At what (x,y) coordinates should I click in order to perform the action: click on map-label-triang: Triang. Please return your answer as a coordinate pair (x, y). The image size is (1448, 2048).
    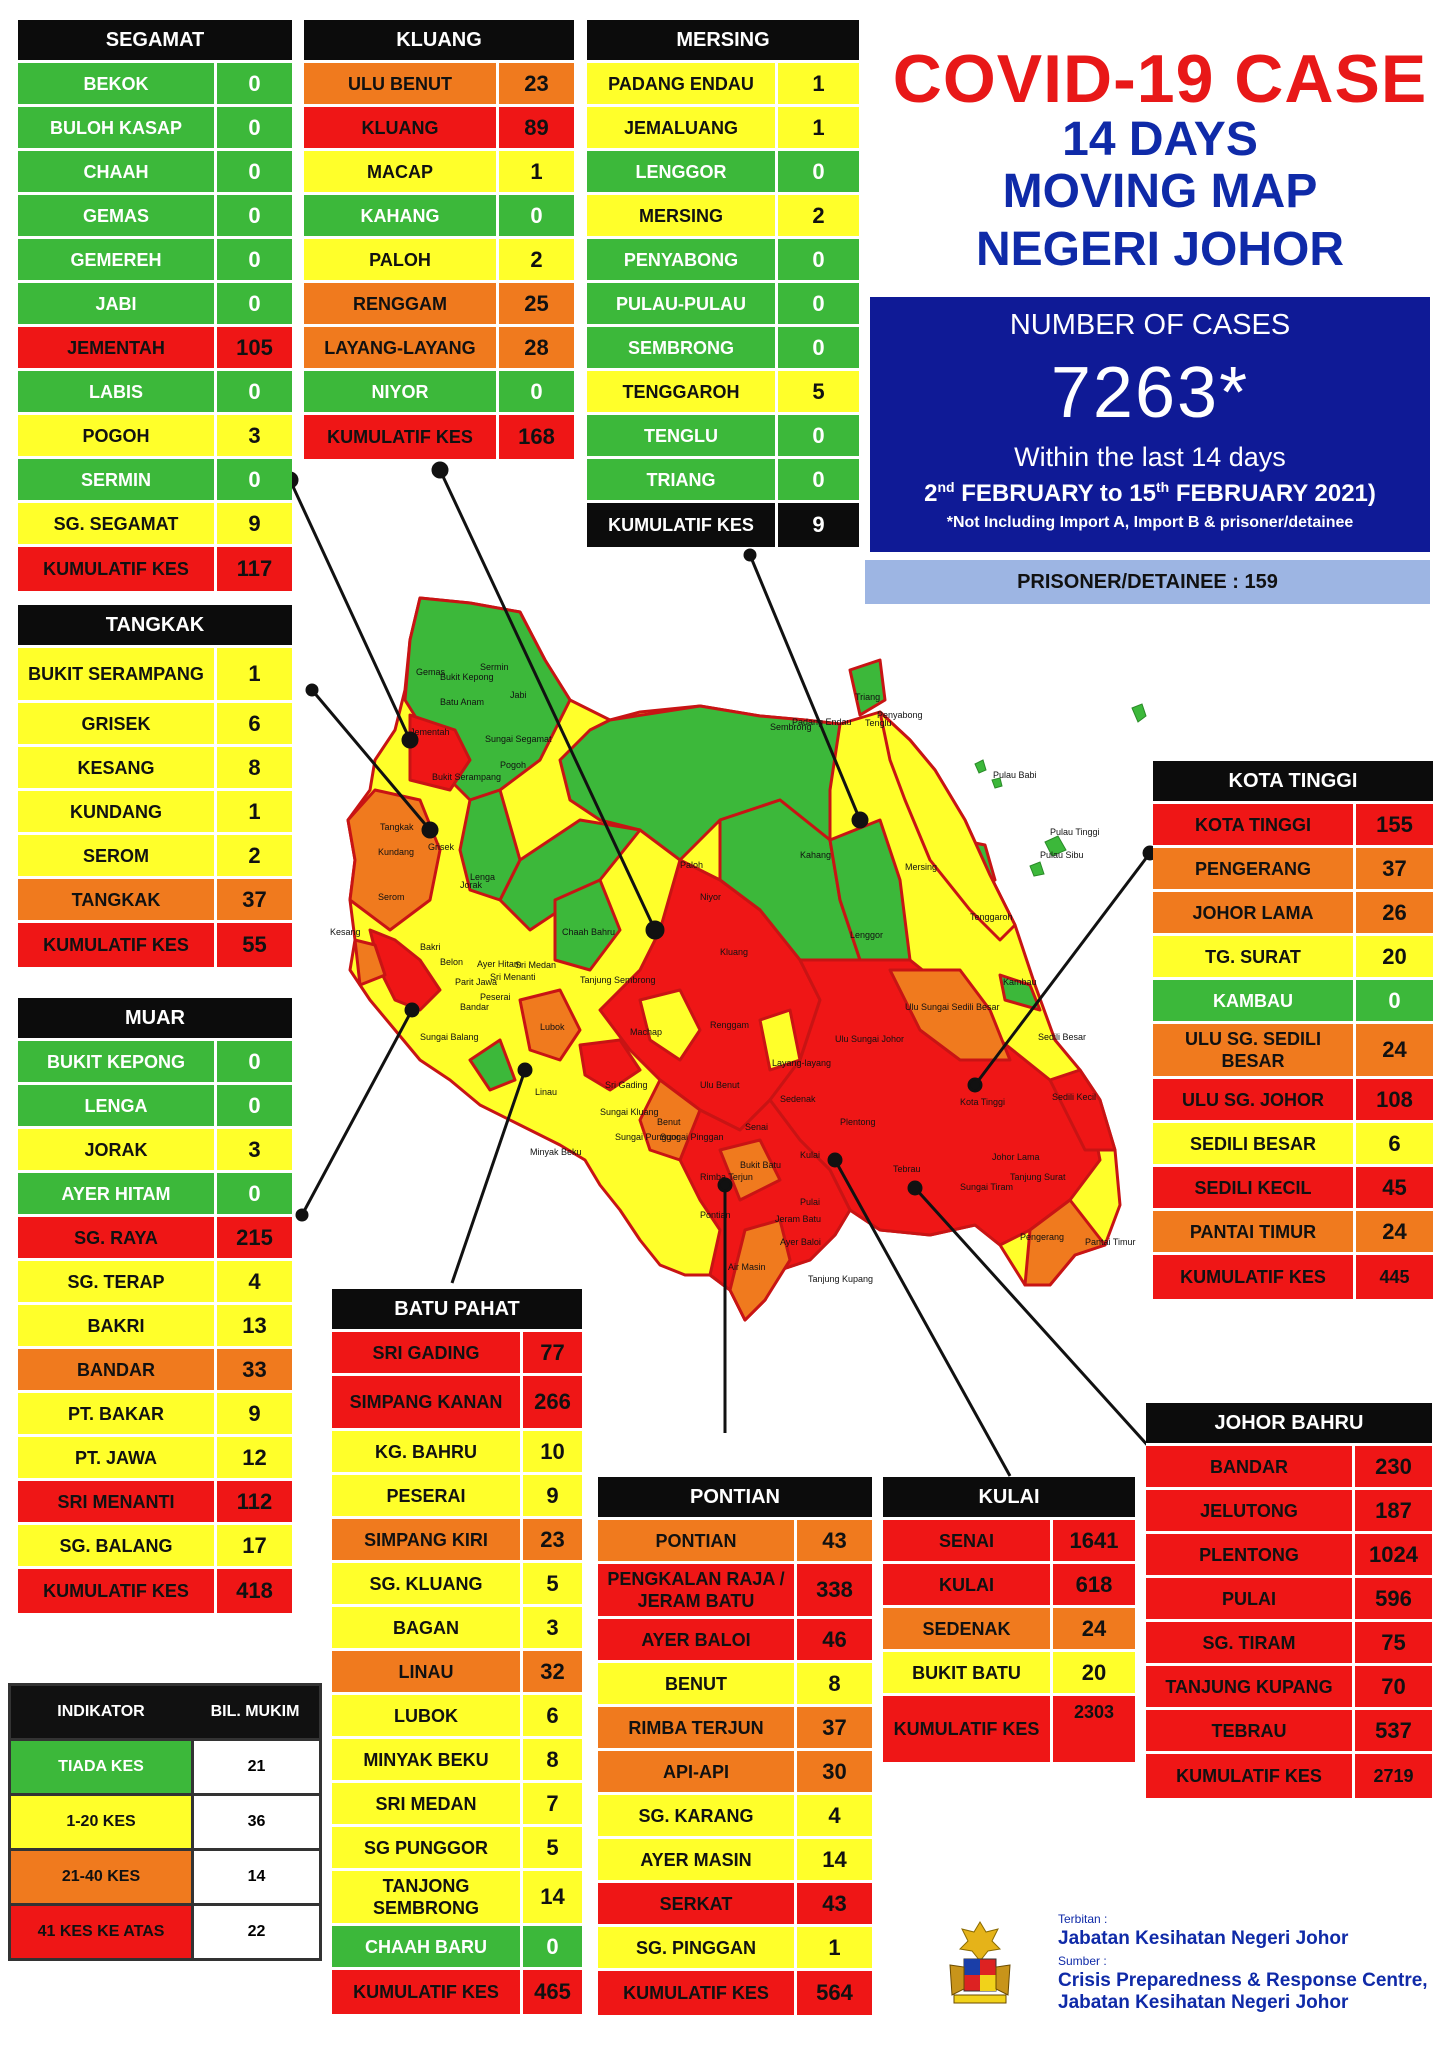
    Looking at the image, I should click on (867, 697).